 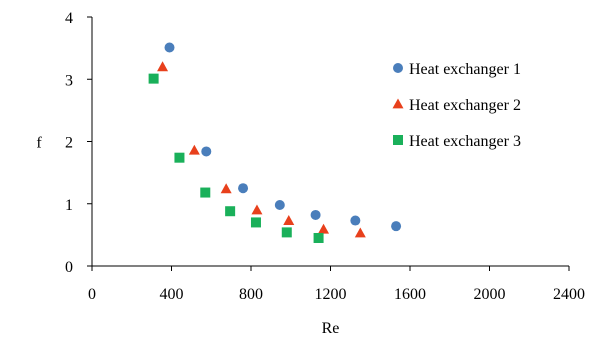 What do you see at coordinates (465, 105) in the screenshot?
I see `legend-label: Heat exchanger 2` at bounding box center [465, 105].